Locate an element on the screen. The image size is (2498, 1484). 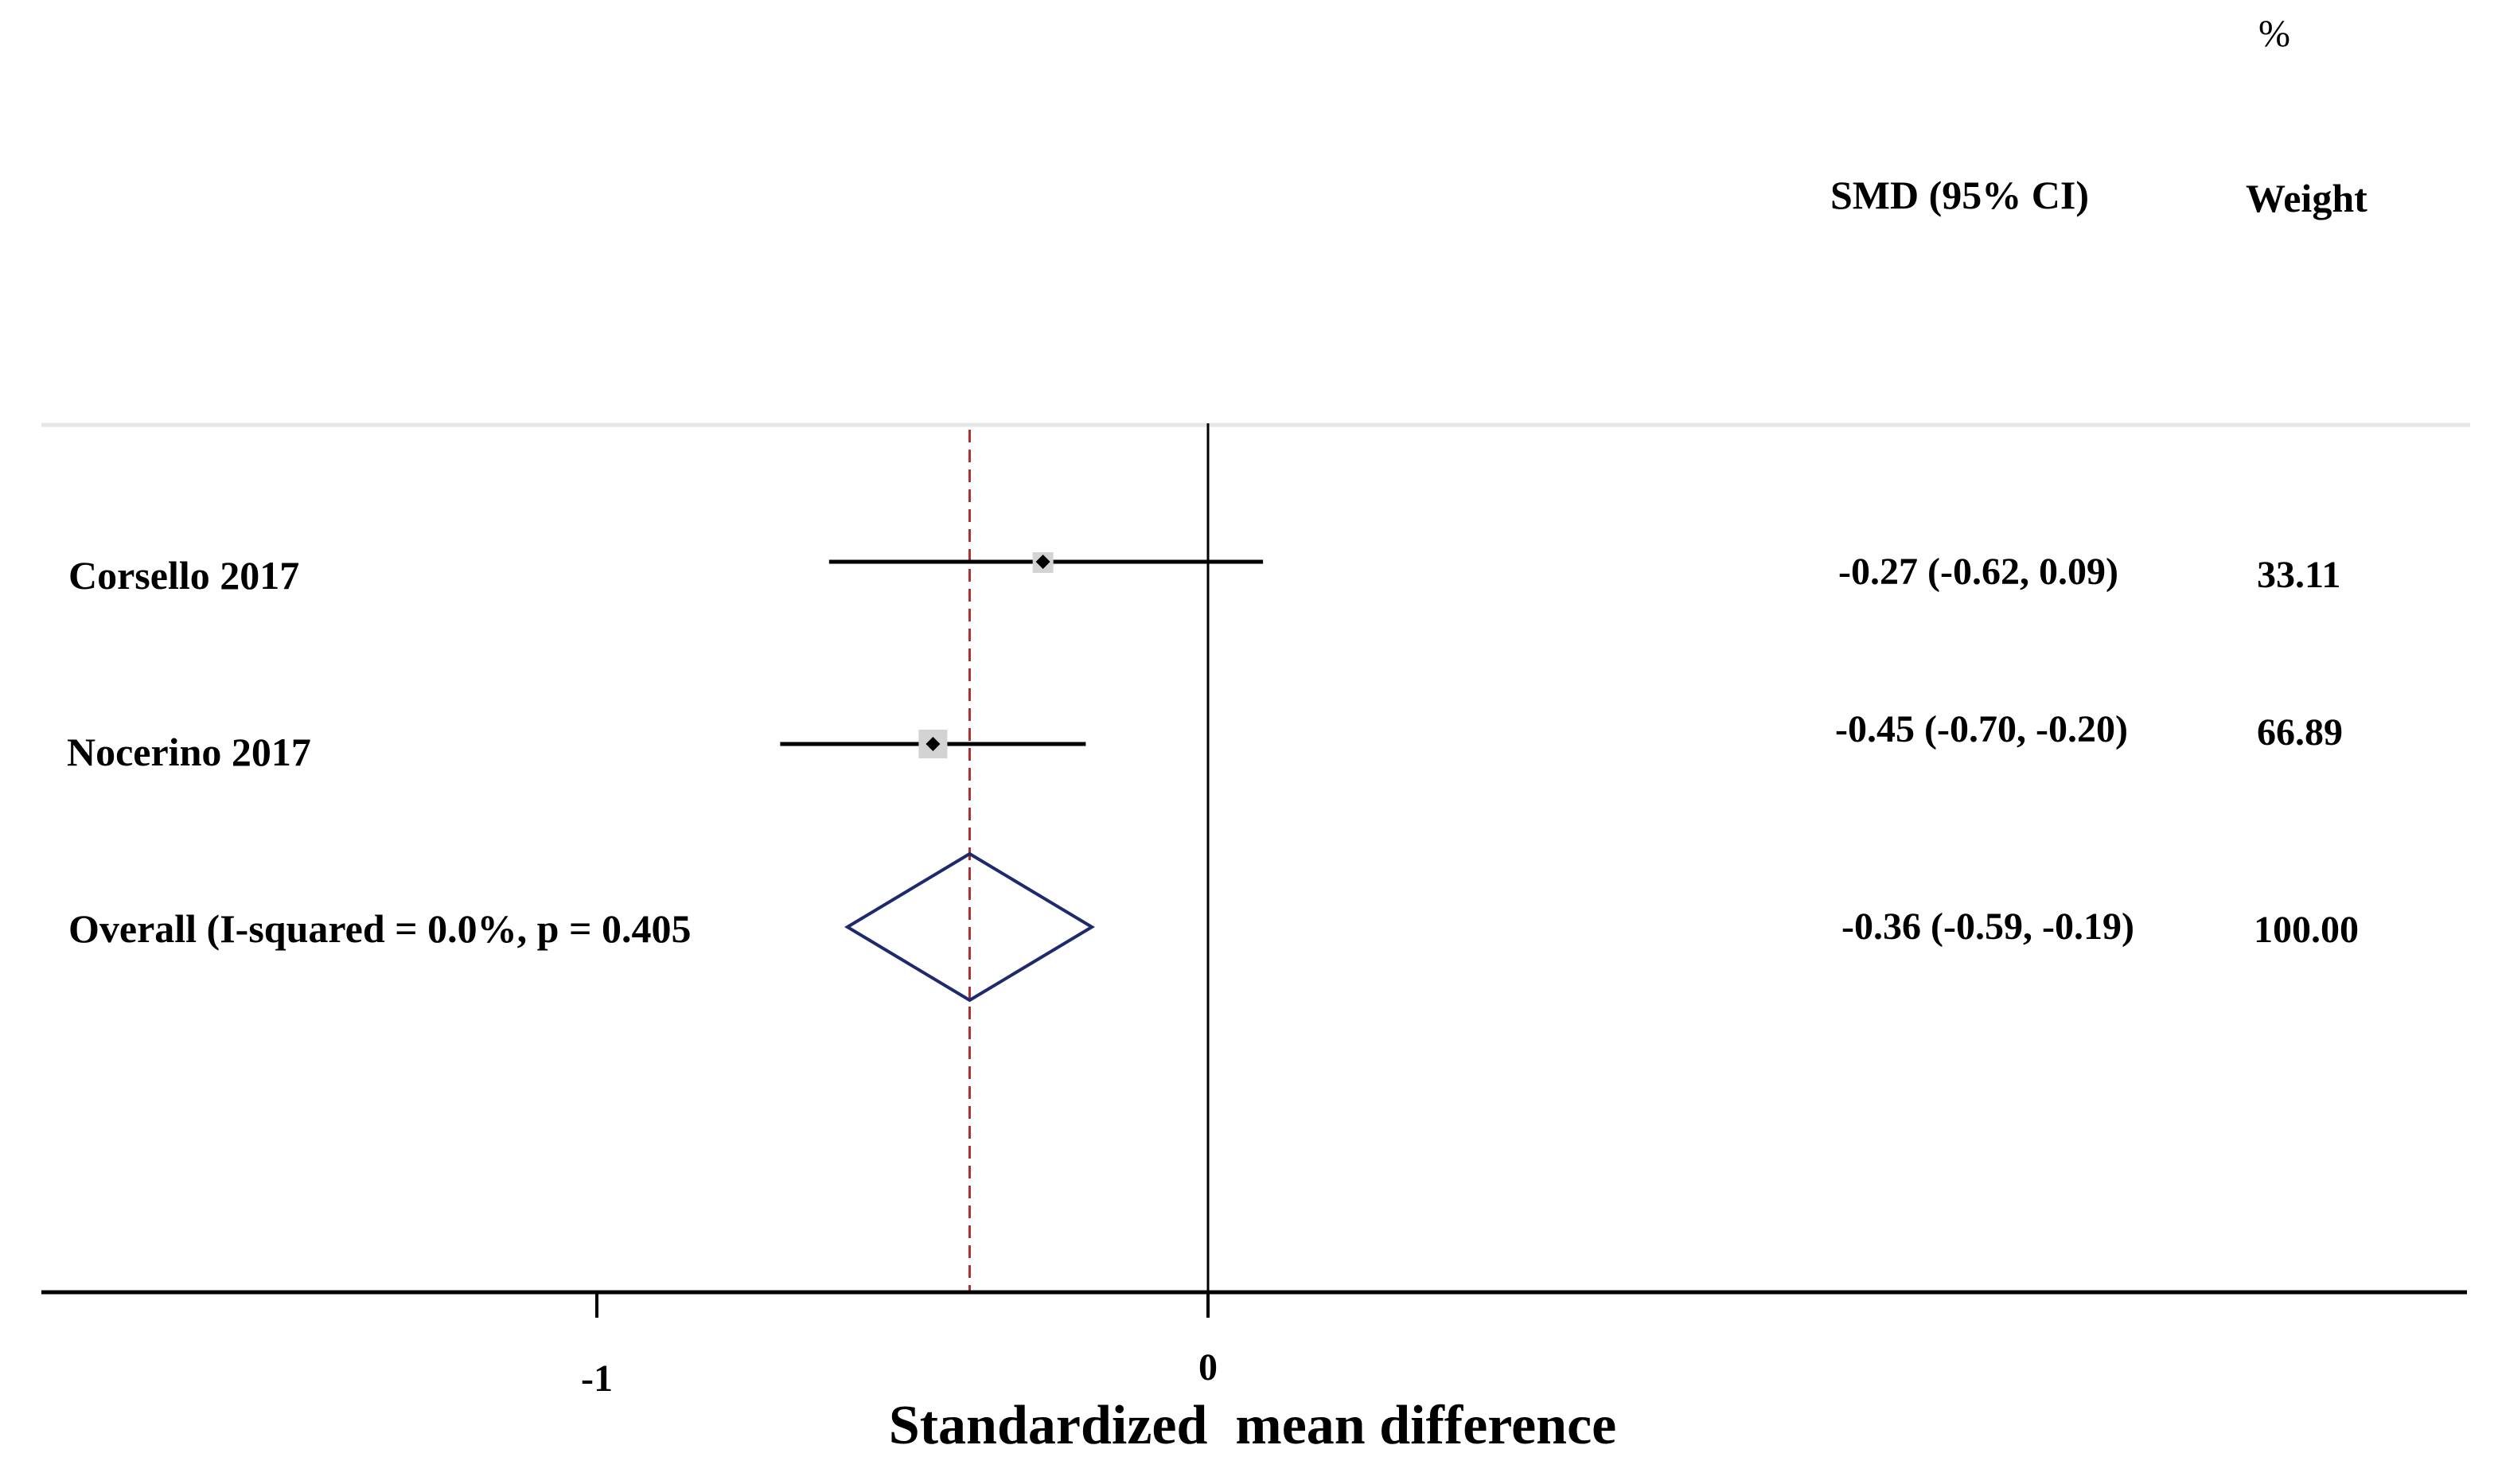
x-axis-tick-label: -1 is located at coordinates (597, 1378).